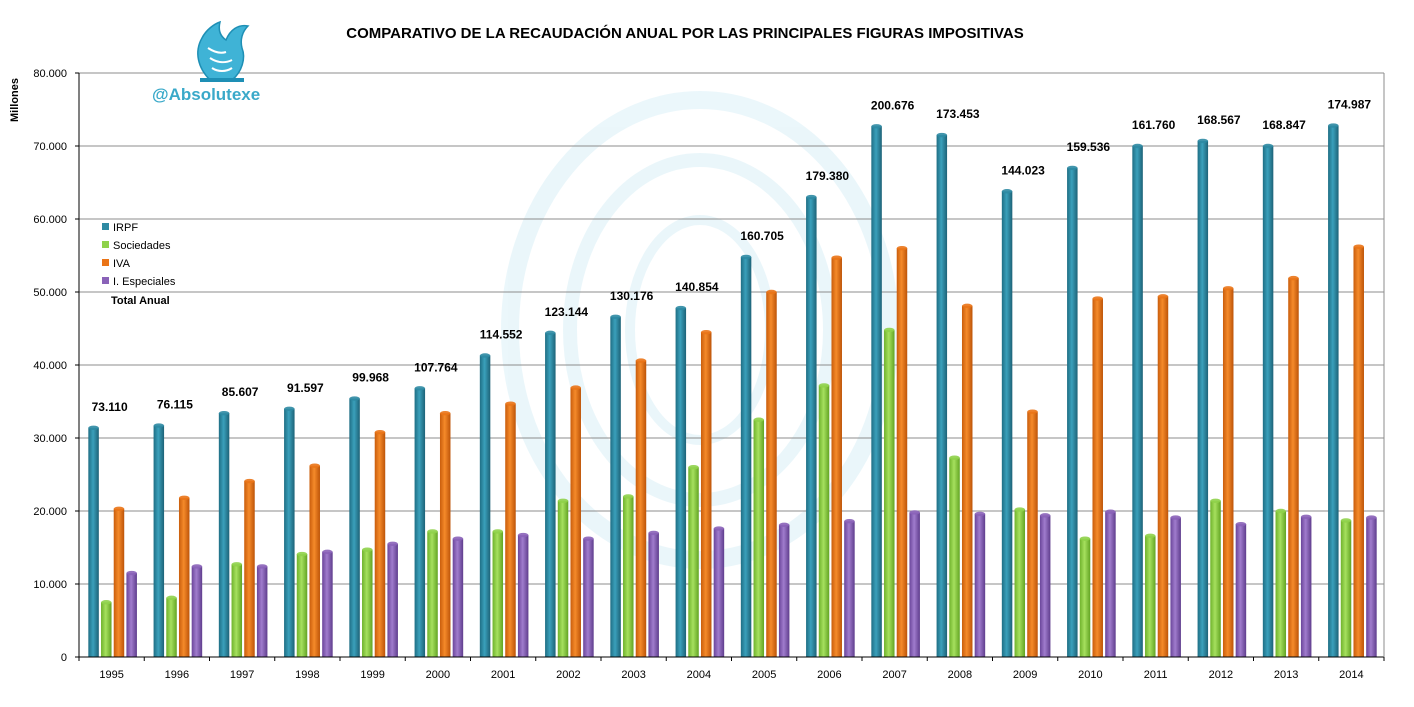 This screenshot has width=1414, height=707. Describe the element at coordinates (105, 244) in the screenshot. I see `legend-swatch-sociedades` at that location.